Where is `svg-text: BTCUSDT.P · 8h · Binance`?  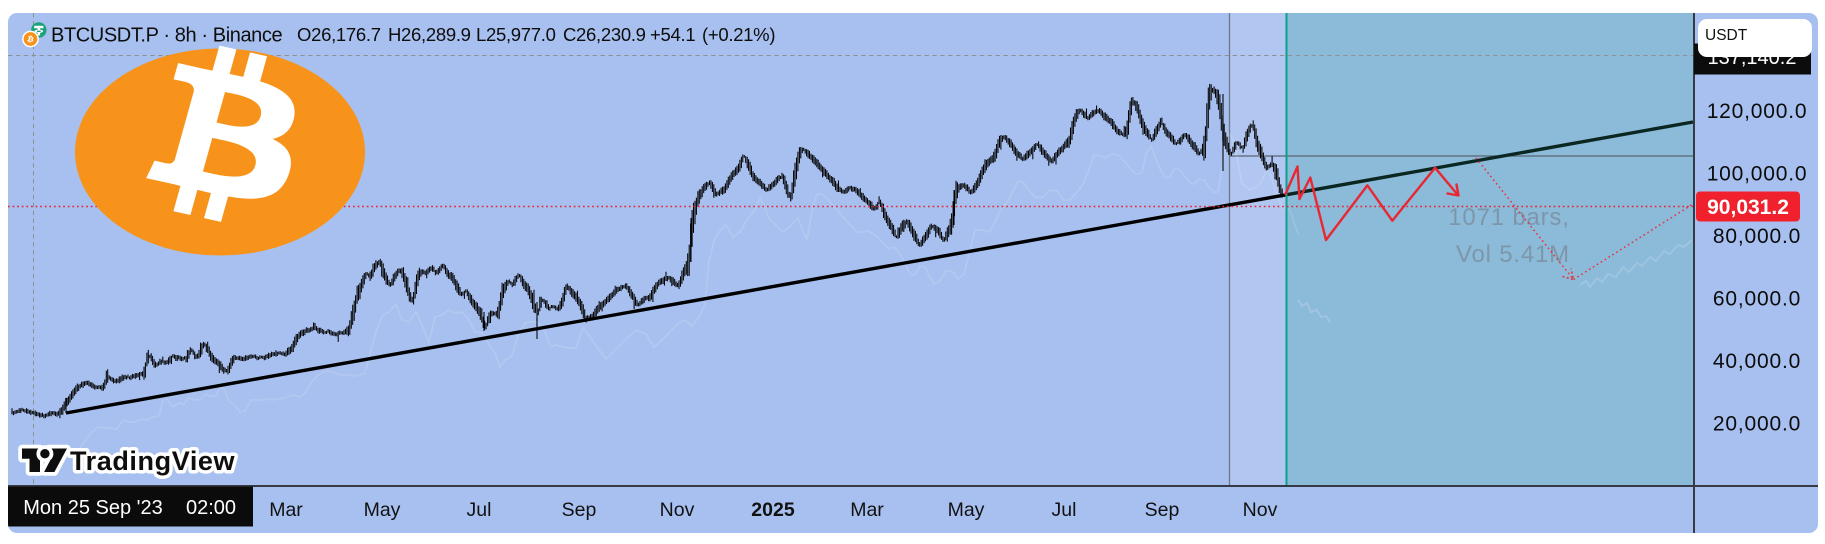
svg-text: BTCUSDT.P · 8h · Binance is located at coordinates (167, 36).